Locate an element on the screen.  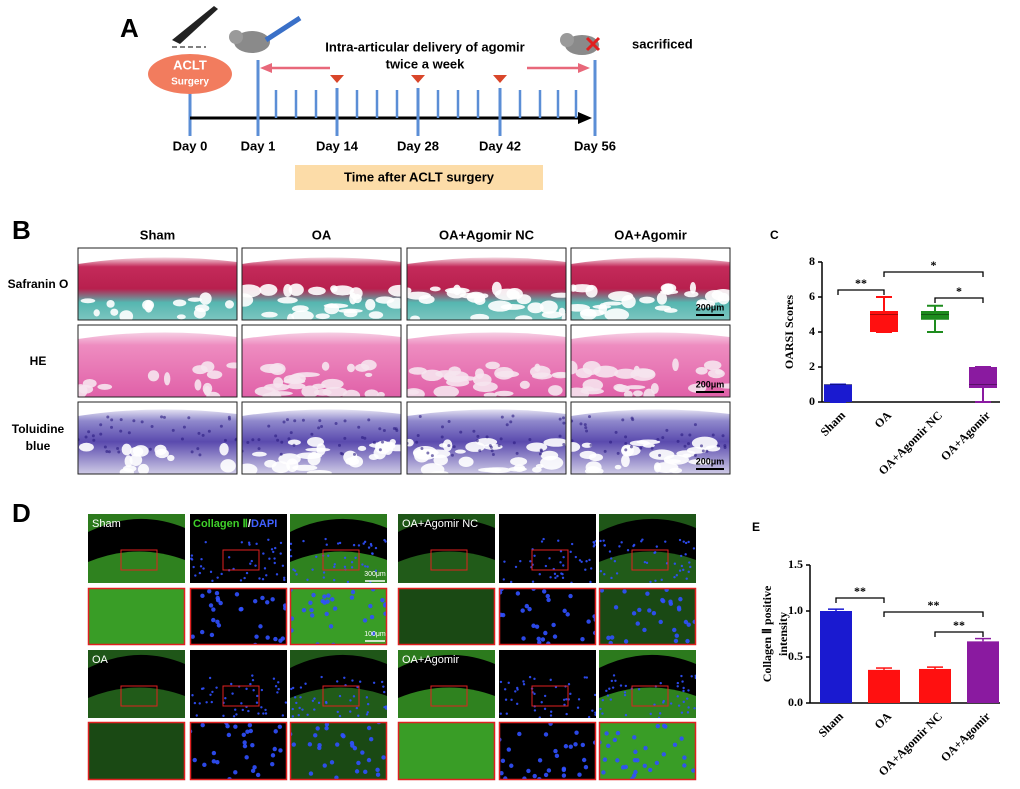
column-header: OA is located at coordinates (322, 234).